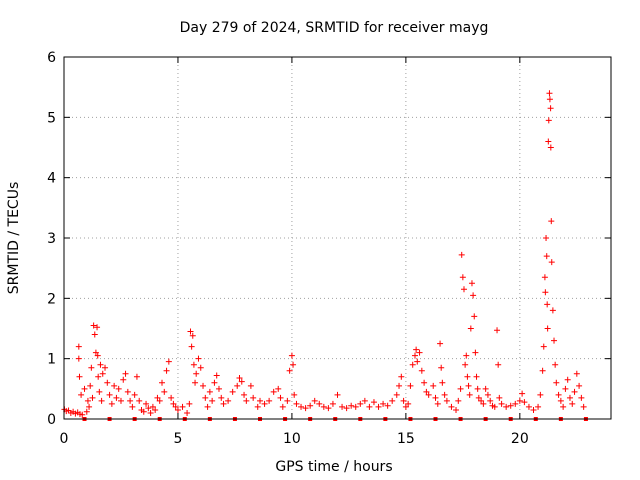  Describe the element at coordinates (292, 439) in the screenshot. I see `x-tick-label: 10` at that location.